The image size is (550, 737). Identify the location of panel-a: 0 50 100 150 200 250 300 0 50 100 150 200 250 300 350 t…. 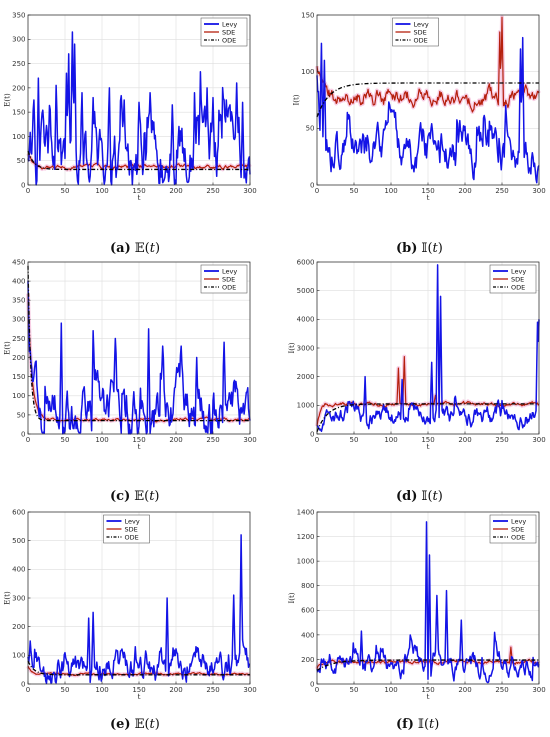
(129, 106).